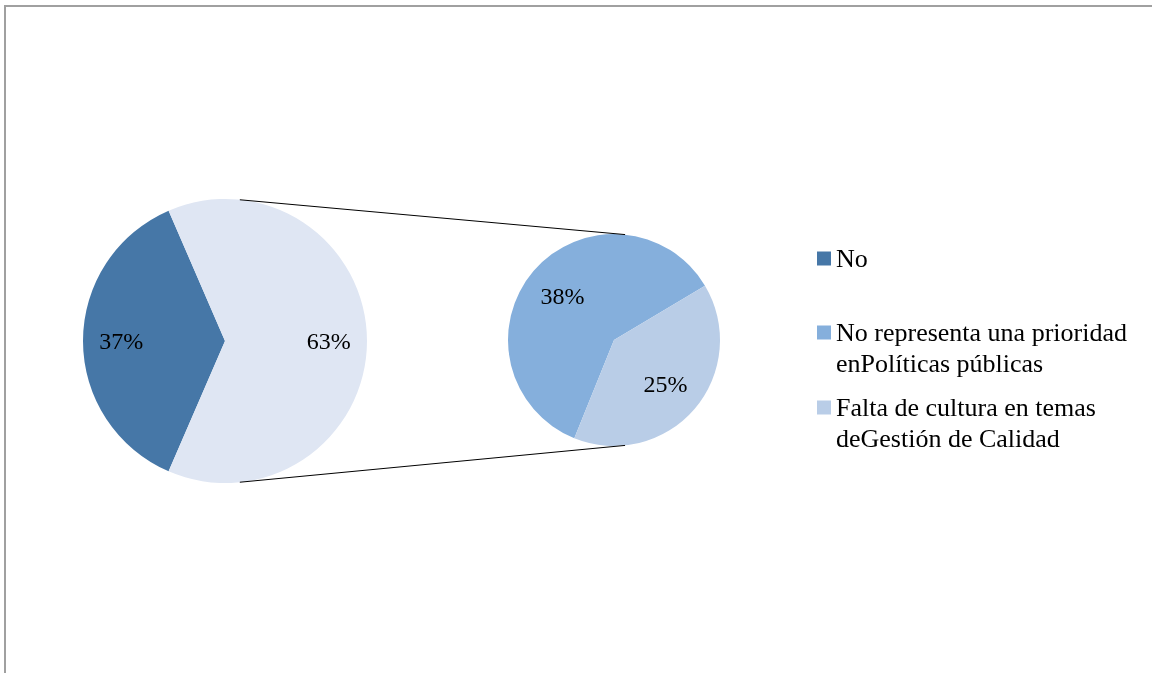  What do you see at coordinates (665, 384) in the screenshot?
I see `data-label: 25%` at bounding box center [665, 384].